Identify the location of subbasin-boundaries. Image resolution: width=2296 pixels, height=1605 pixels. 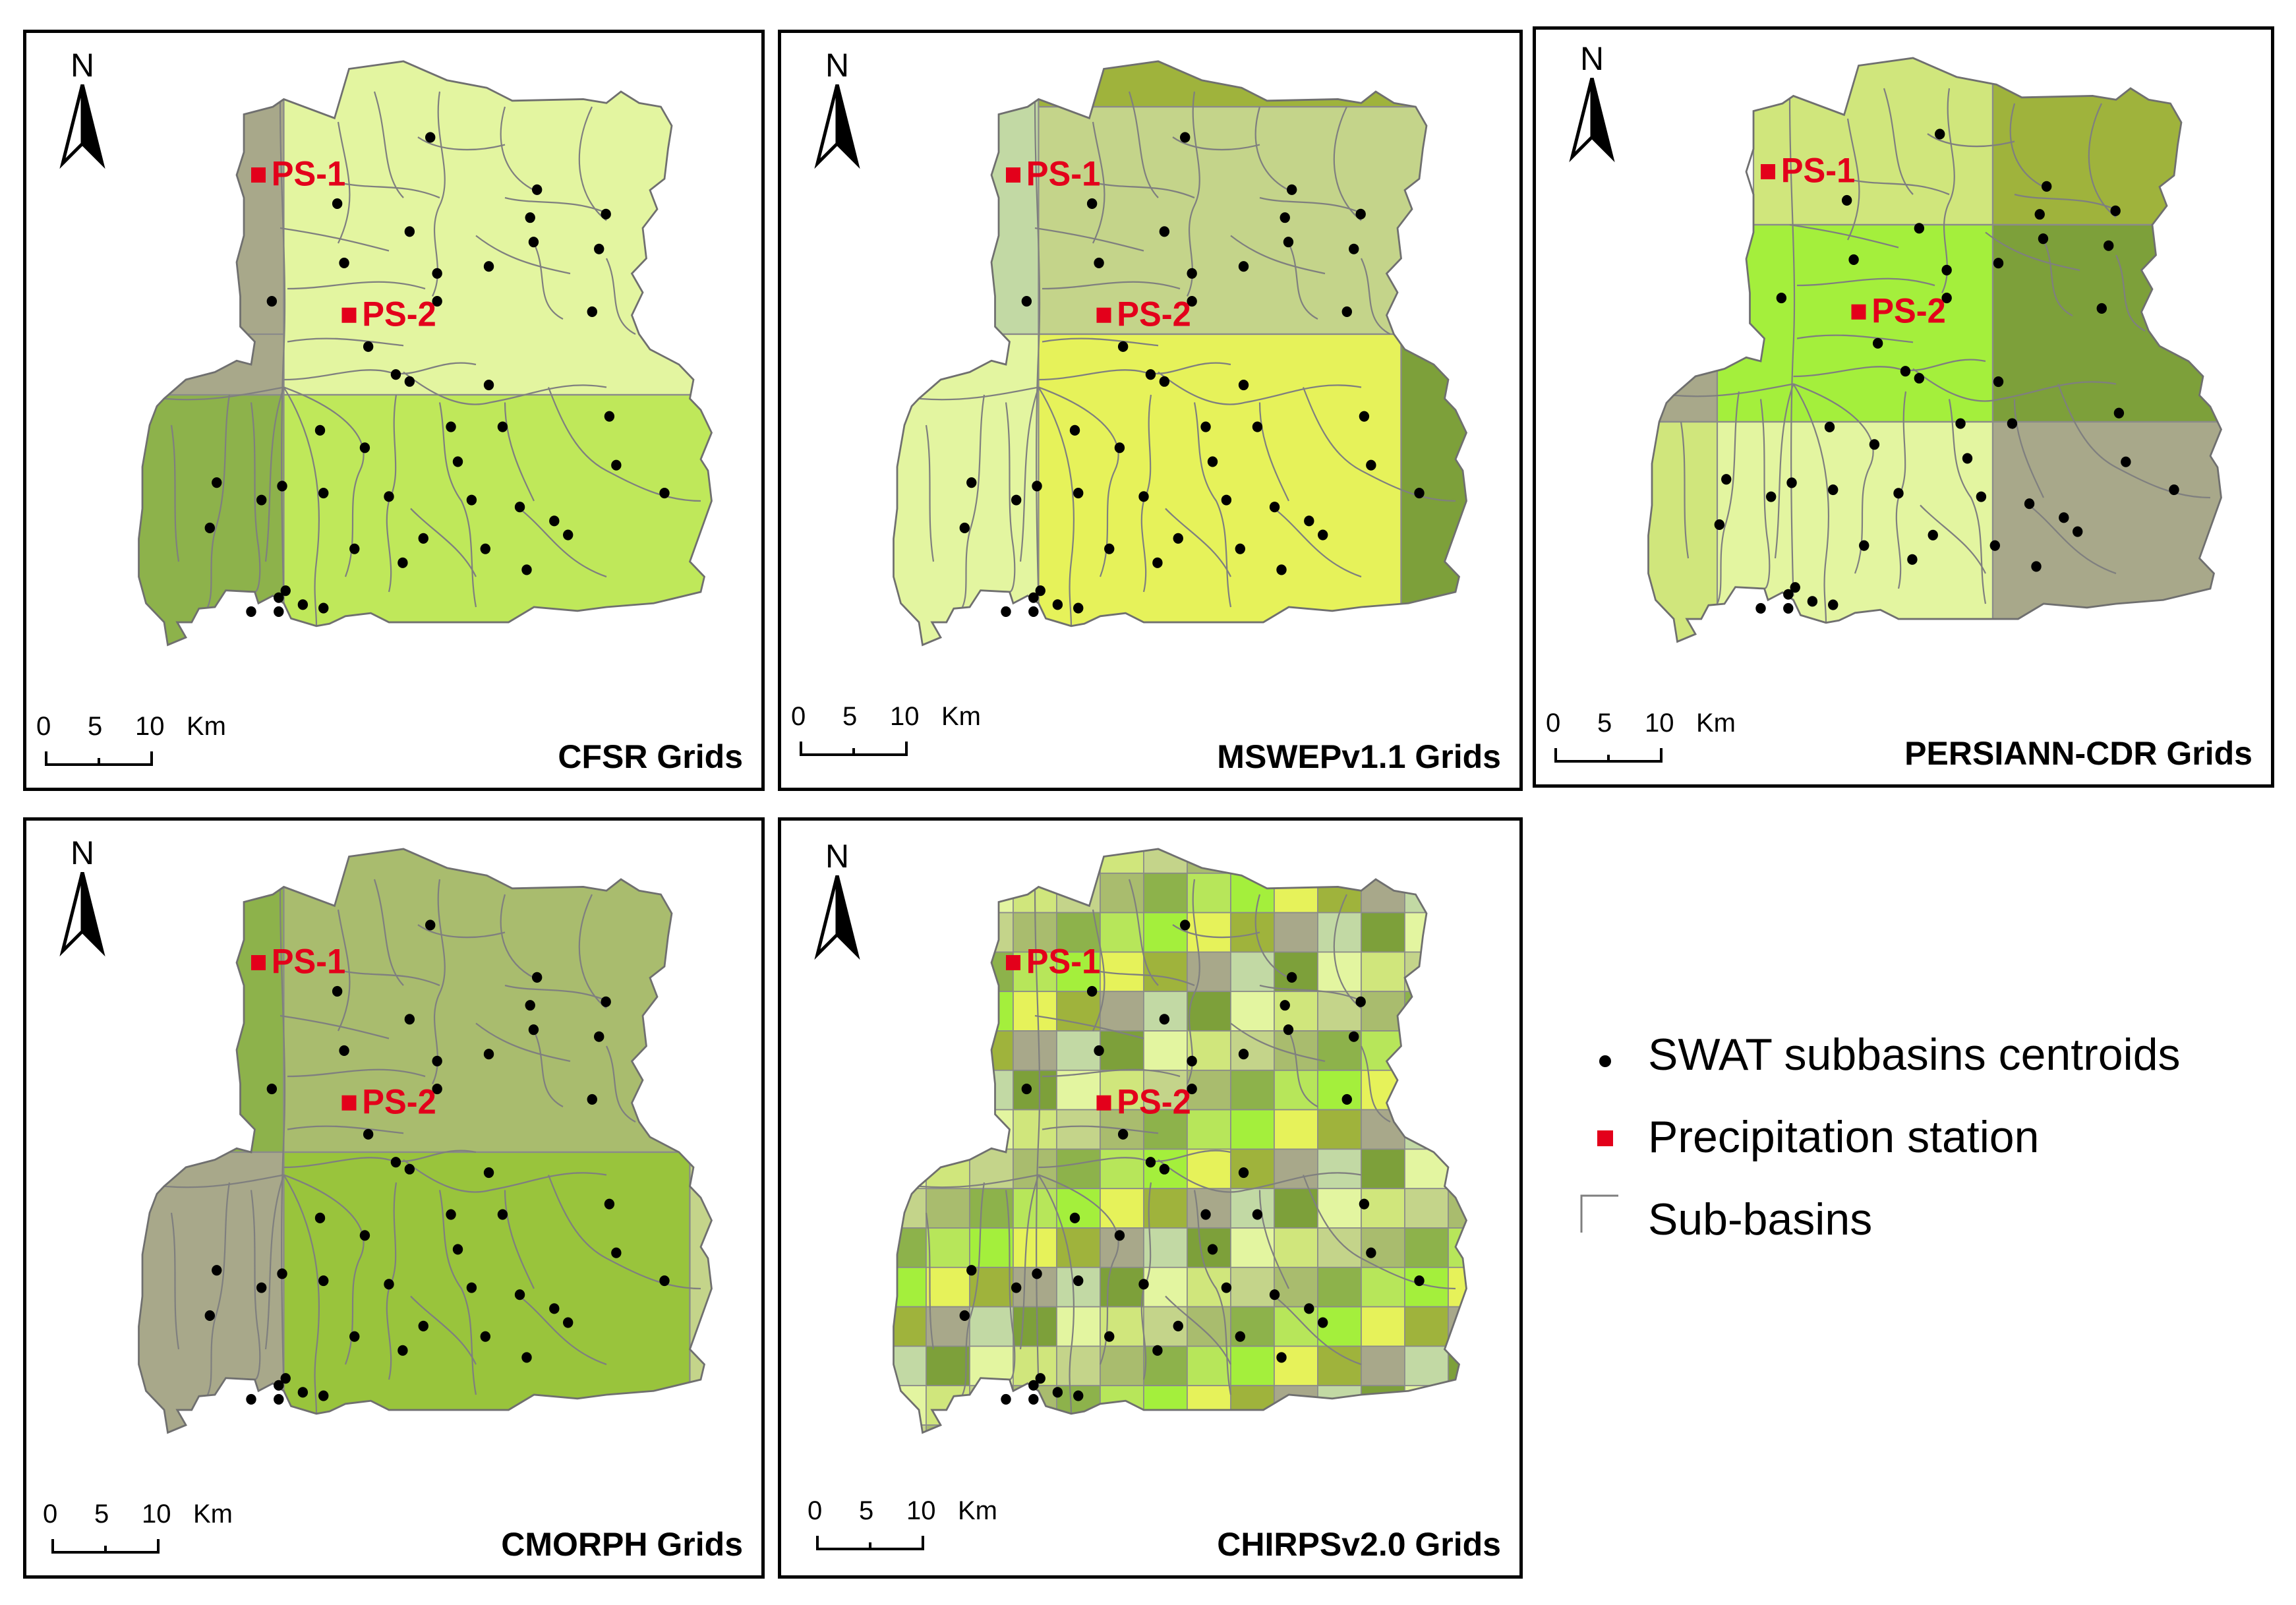
(432, 1147).